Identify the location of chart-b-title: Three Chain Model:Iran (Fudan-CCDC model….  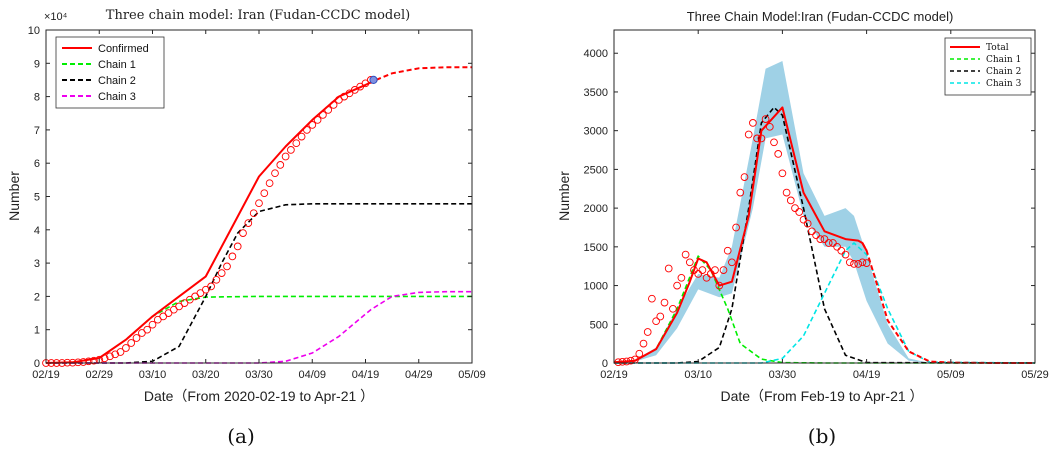
(820, 16).